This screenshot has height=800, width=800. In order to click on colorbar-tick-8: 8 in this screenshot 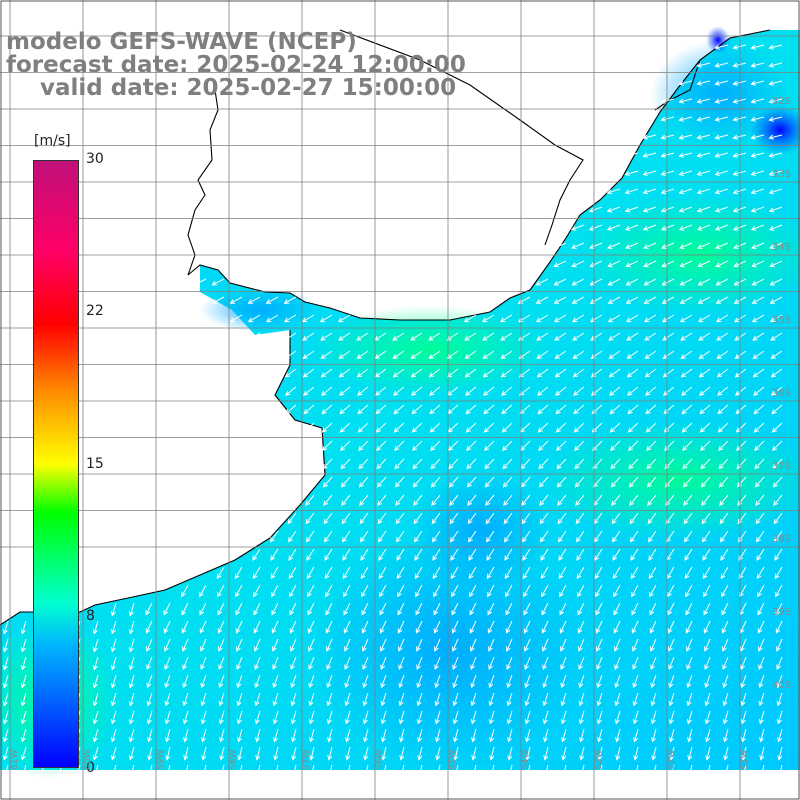, I will do `click(90, 616)`.